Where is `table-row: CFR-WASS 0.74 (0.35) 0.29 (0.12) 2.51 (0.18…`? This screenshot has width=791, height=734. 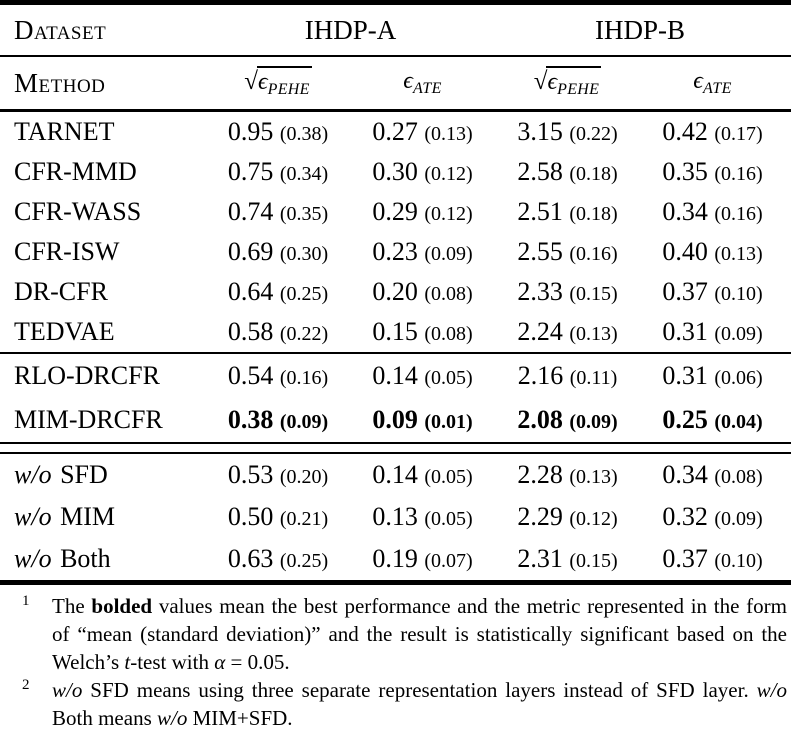 table-row: CFR-WASS 0.74 (0.35) 0.29 (0.12) 2.51 (0.18… is located at coordinates (395, 212).